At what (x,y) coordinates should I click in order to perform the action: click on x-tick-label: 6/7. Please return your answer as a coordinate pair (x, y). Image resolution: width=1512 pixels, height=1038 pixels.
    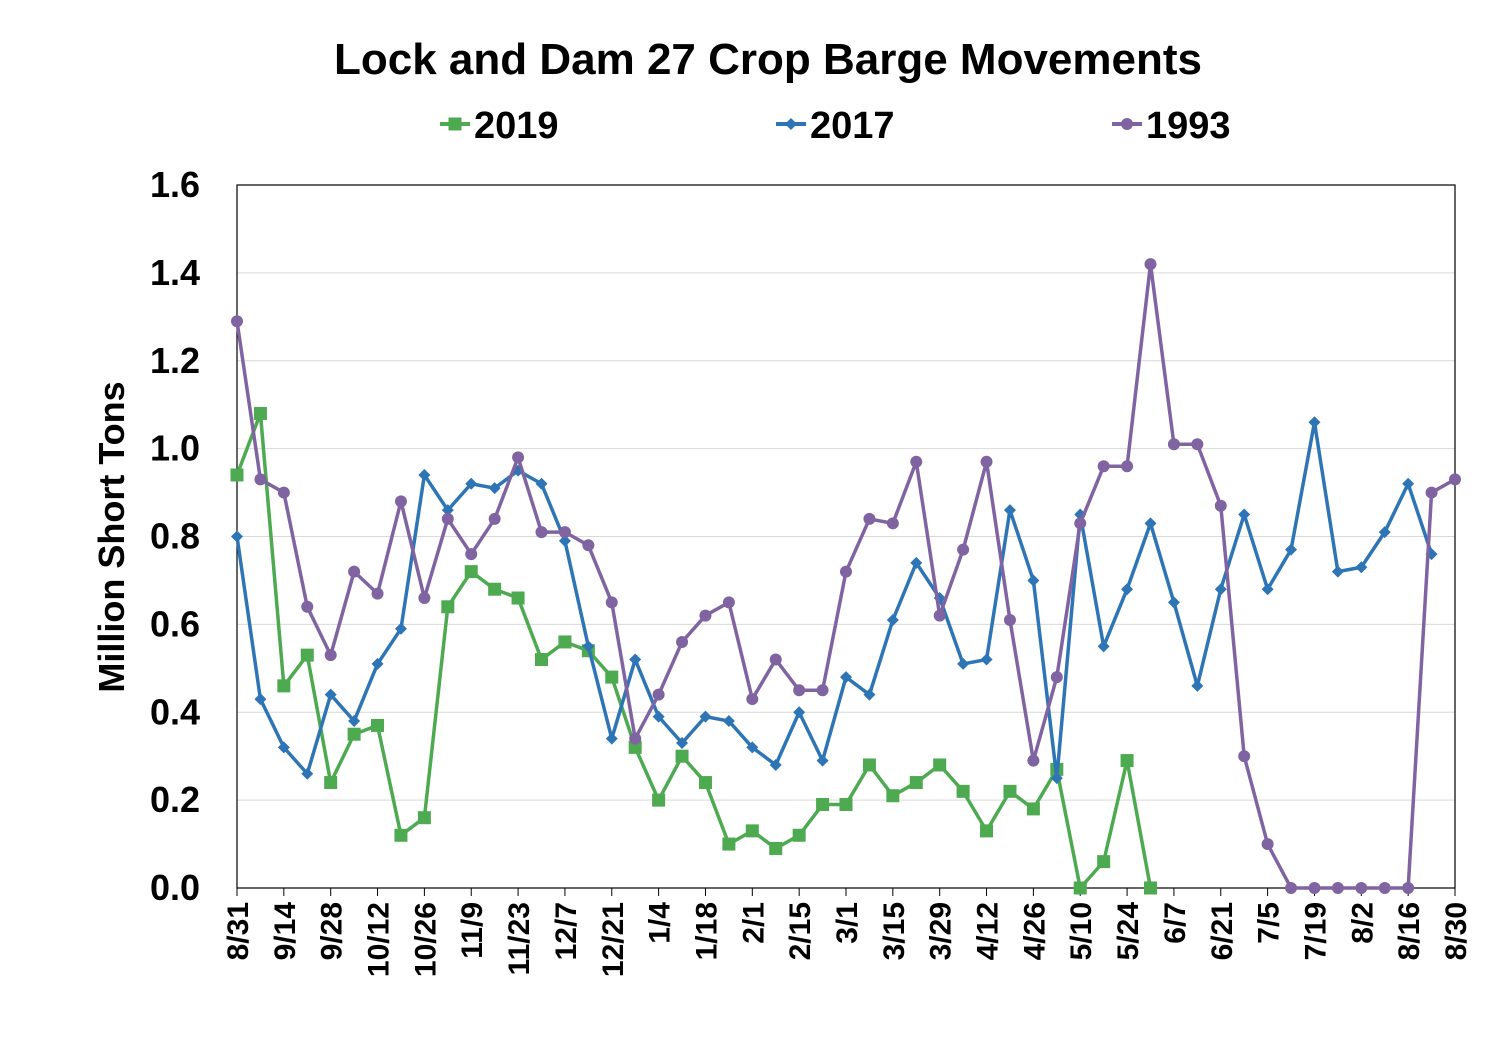
    Looking at the image, I should click on (1175, 923).